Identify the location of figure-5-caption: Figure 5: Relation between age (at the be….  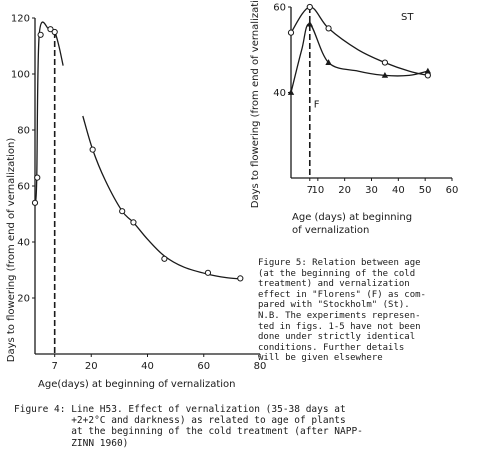
(369, 311).